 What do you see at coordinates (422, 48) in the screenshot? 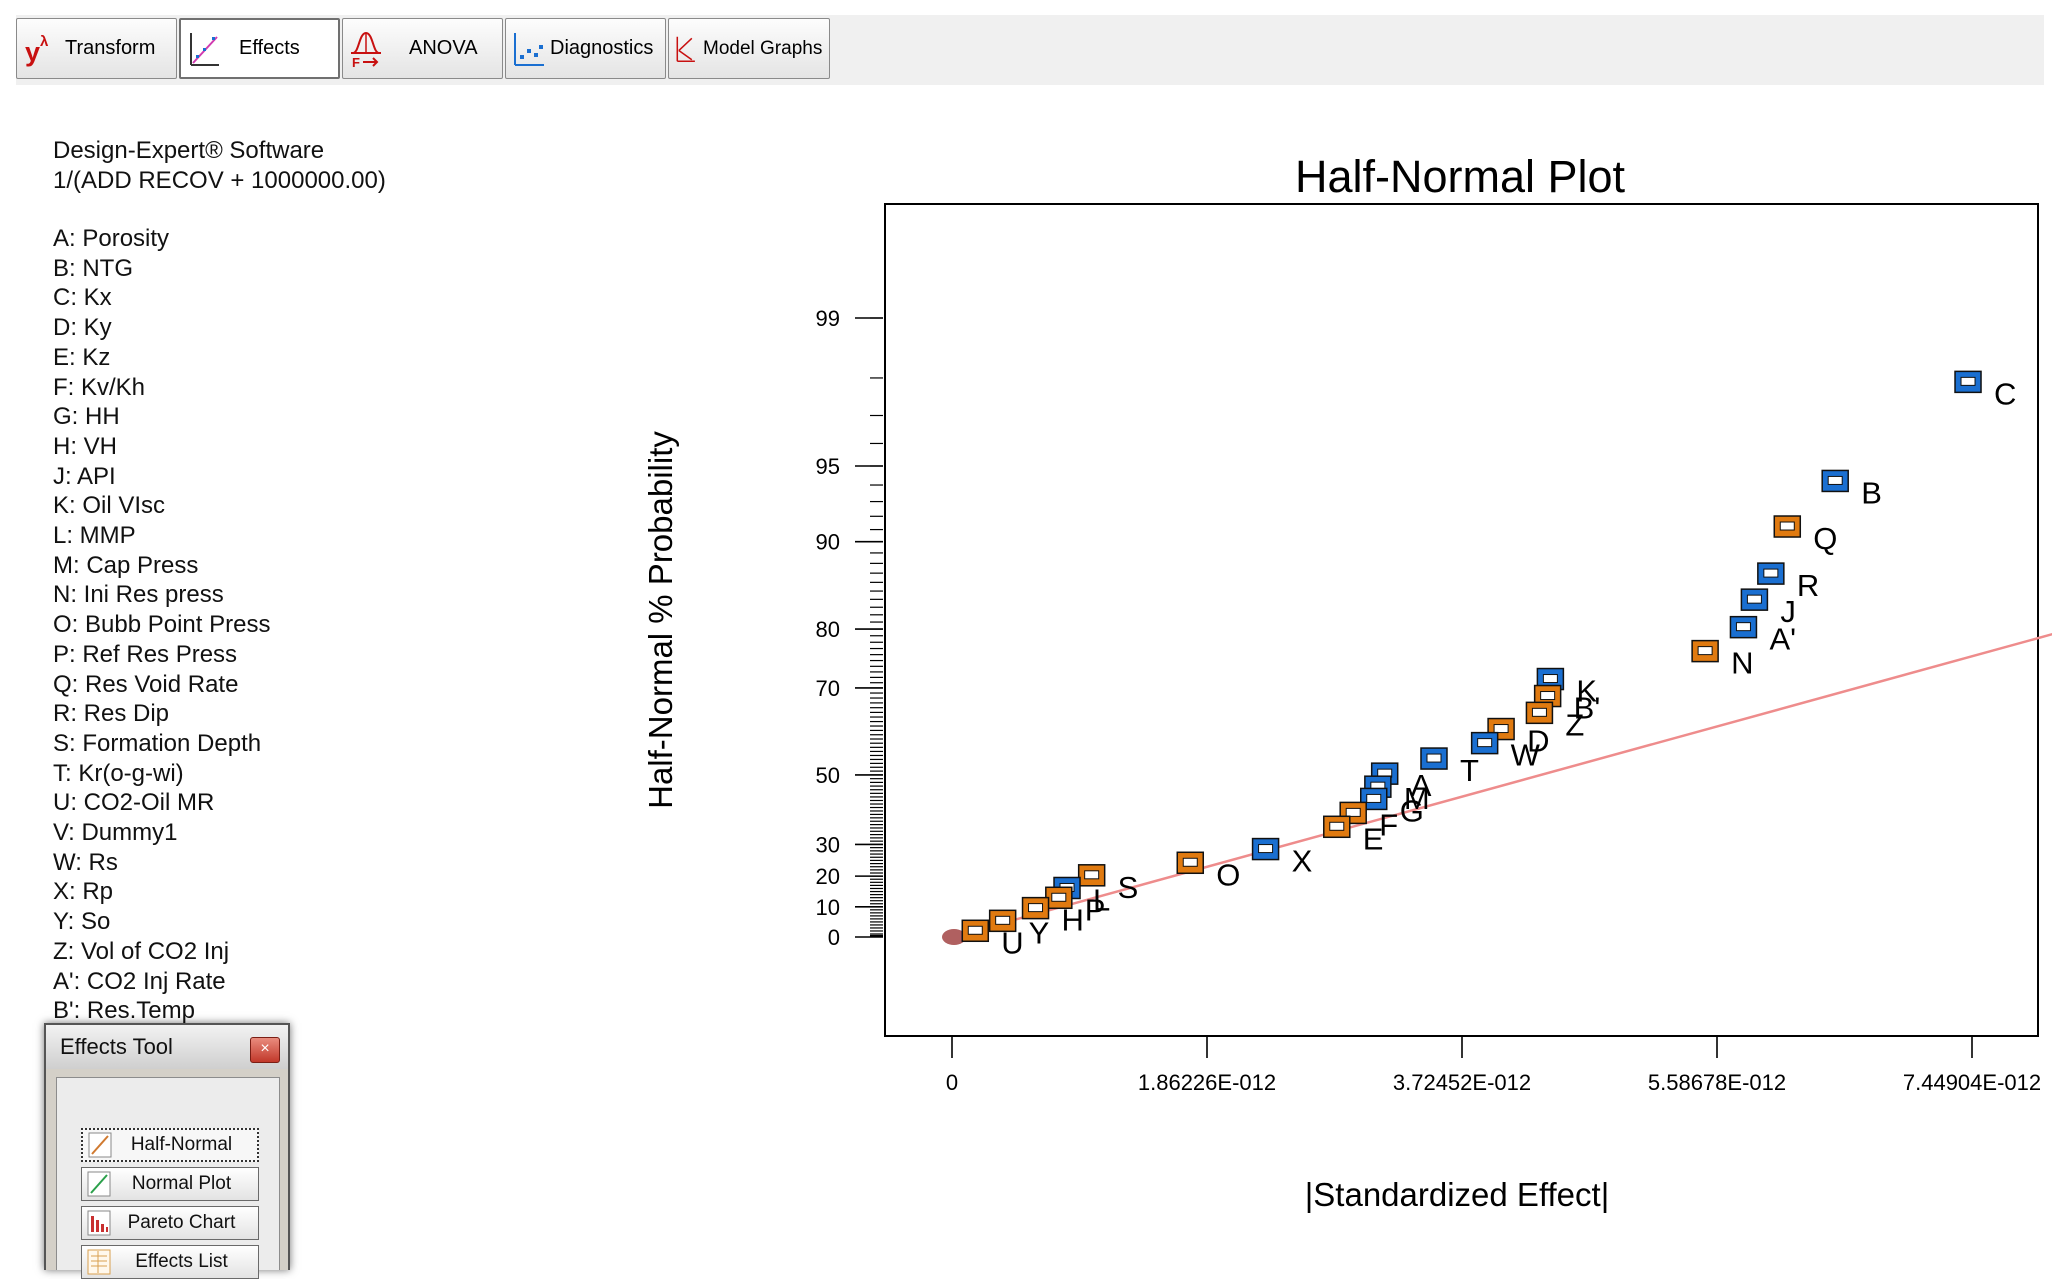
I see `anova-button: F ANOVA` at bounding box center [422, 48].